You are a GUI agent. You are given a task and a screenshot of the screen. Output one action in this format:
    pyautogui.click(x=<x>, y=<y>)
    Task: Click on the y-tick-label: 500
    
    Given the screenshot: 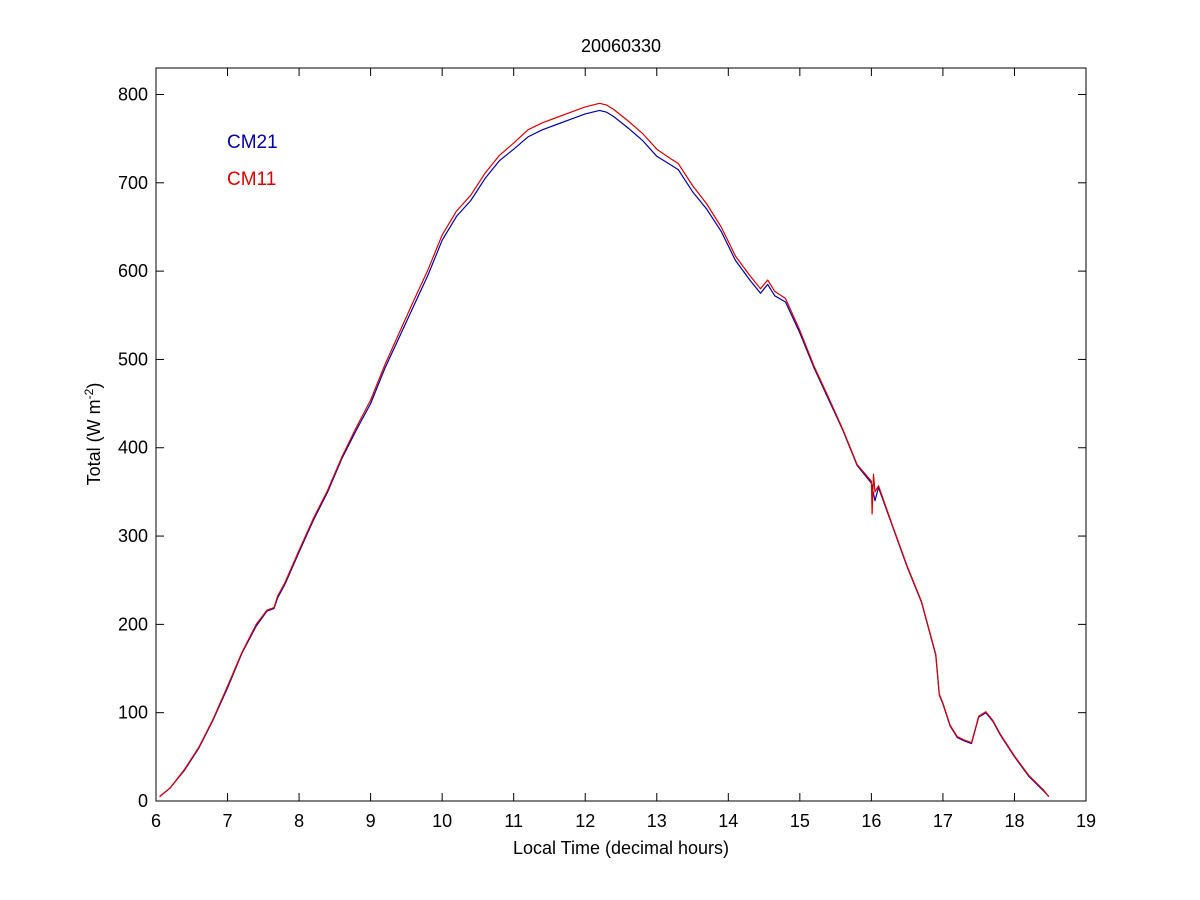 What is the action you would take?
    pyautogui.click(x=133, y=359)
    